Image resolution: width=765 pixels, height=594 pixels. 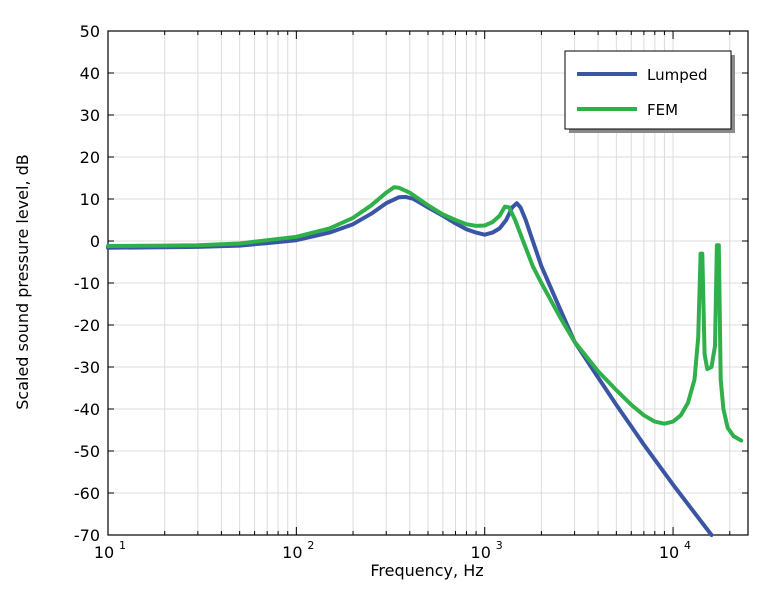 What do you see at coordinates (426, 570) in the screenshot?
I see `x-axis-label: Frequency, Hz` at bounding box center [426, 570].